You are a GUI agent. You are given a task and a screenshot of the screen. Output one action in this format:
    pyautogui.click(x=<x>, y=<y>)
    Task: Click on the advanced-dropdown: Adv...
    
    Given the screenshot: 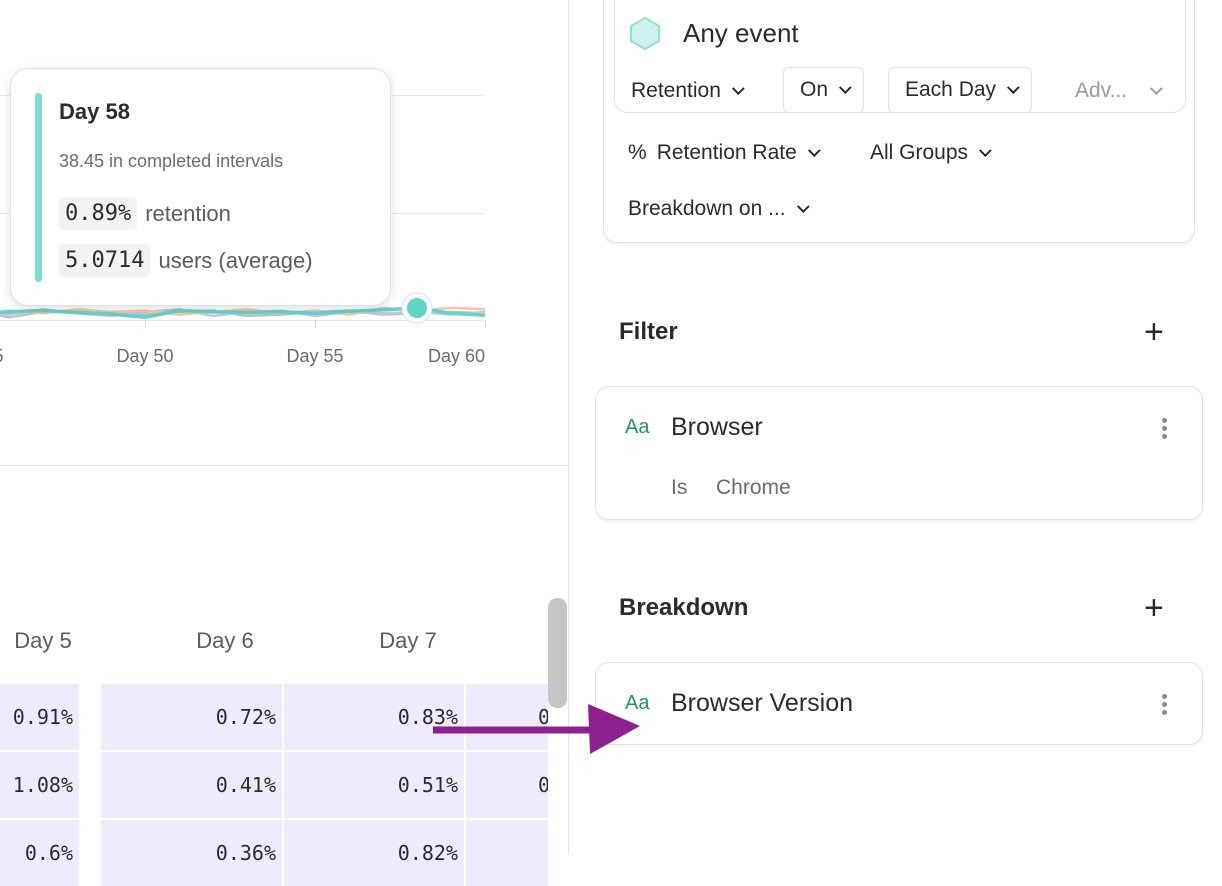 What is the action you would take?
    pyautogui.click(x=1119, y=91)
    